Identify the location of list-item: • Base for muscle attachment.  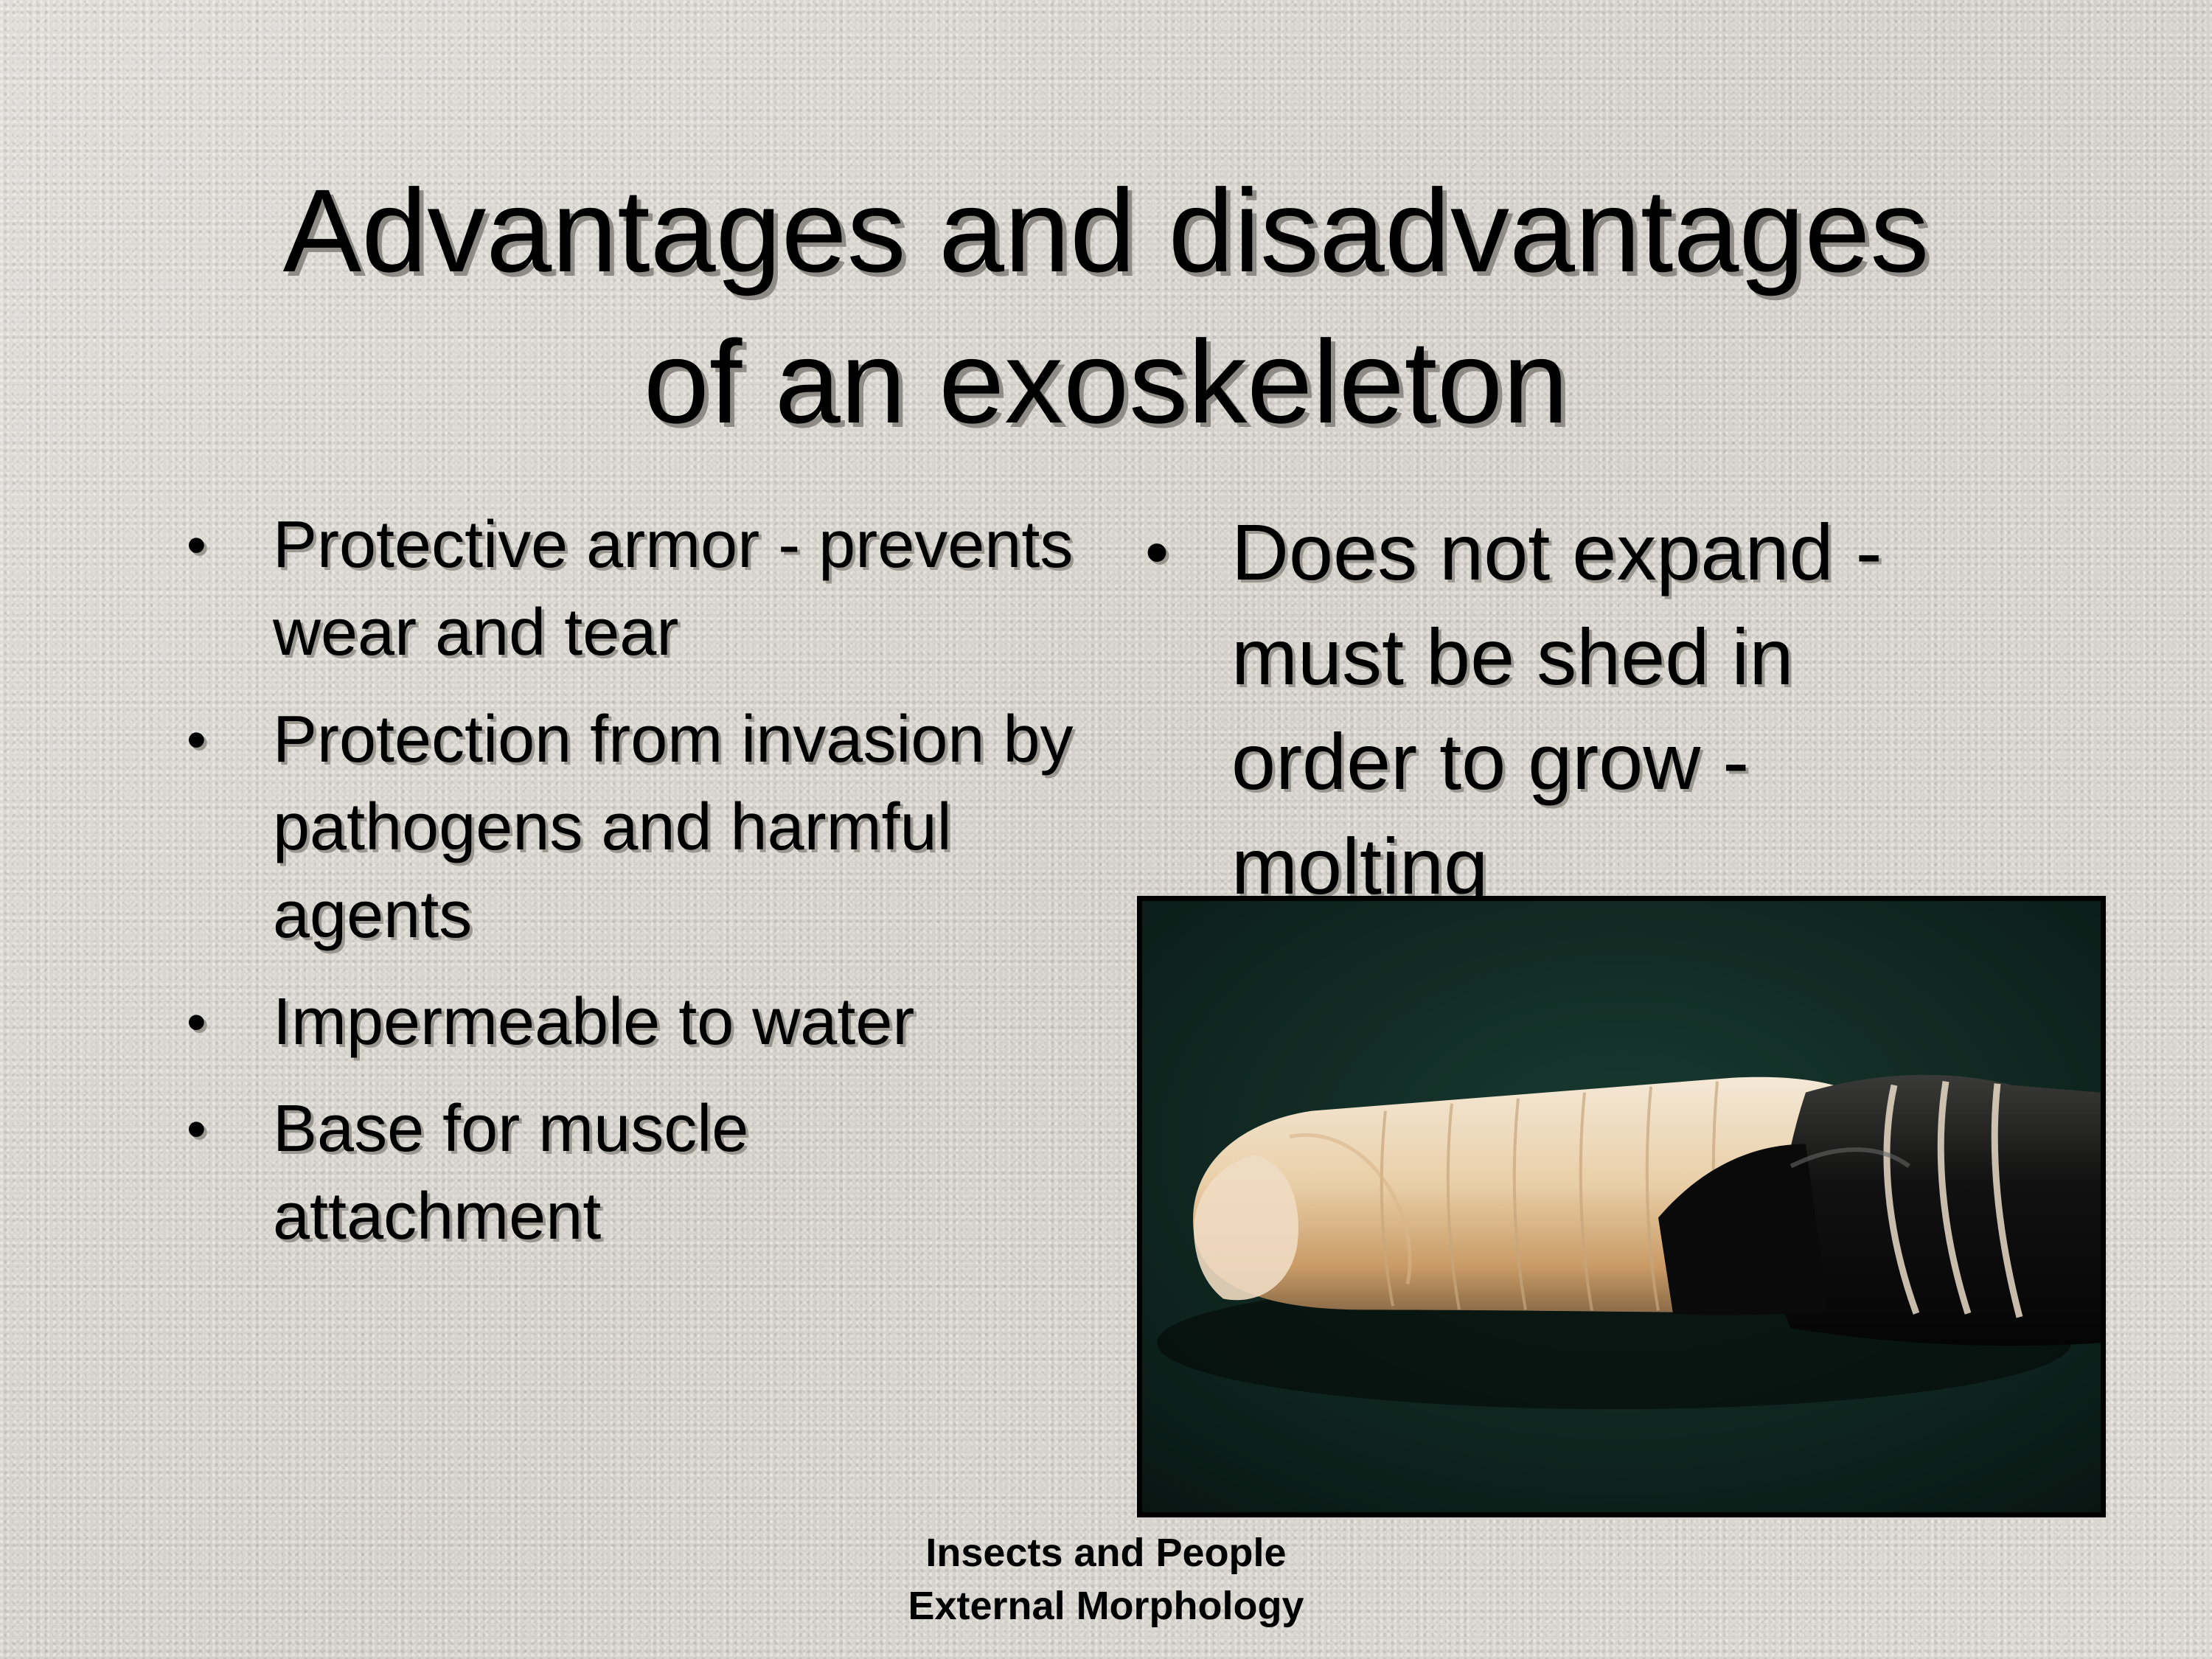
(640, 1173).